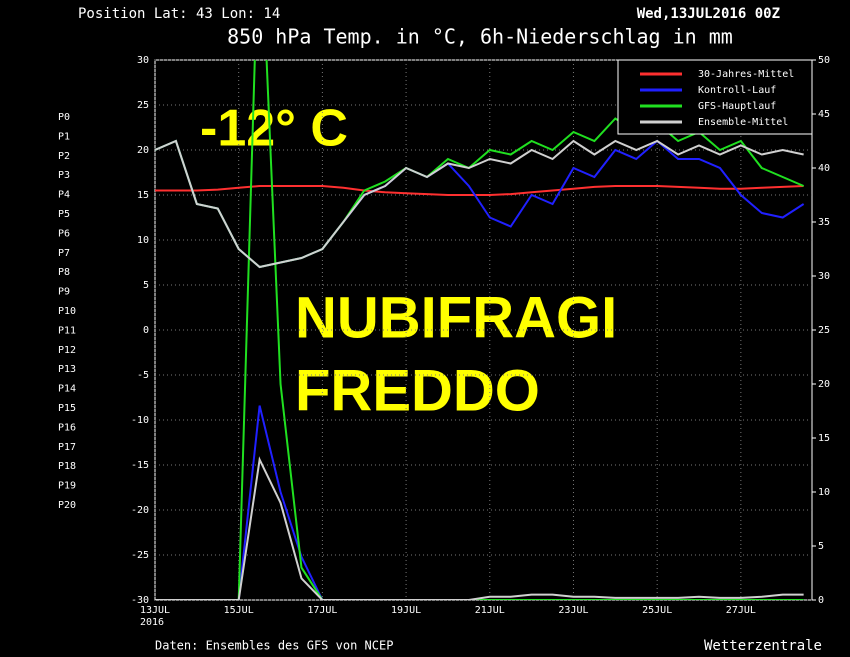 The image size is (850, 657). I want to click on member-label: P1, so click(64, 136).